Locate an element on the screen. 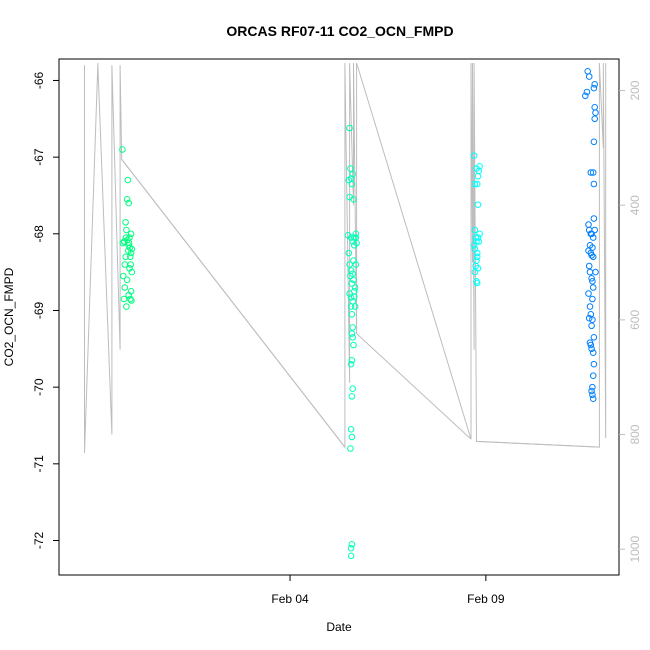 This screenshot has height=650, width=650. y-axis-label: CO2_OCN_FMPD is located at coordinates (9, 316).